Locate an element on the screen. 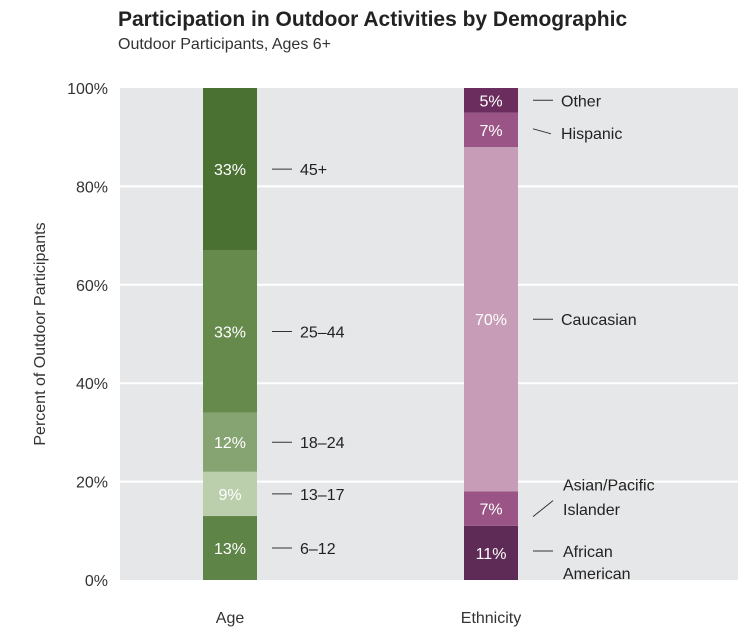 Image resolution: width=751 pixels, height=640 pixels. segment-label: 18–24 is located at coordinates (322, 443).